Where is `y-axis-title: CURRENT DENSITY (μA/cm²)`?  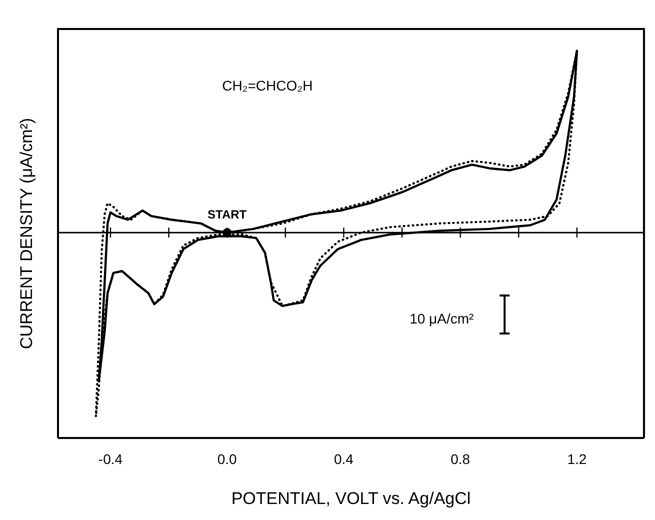 y-axis-title: CURRENT DENSITY (μA/cm²) is located at coordinates (26, 234).